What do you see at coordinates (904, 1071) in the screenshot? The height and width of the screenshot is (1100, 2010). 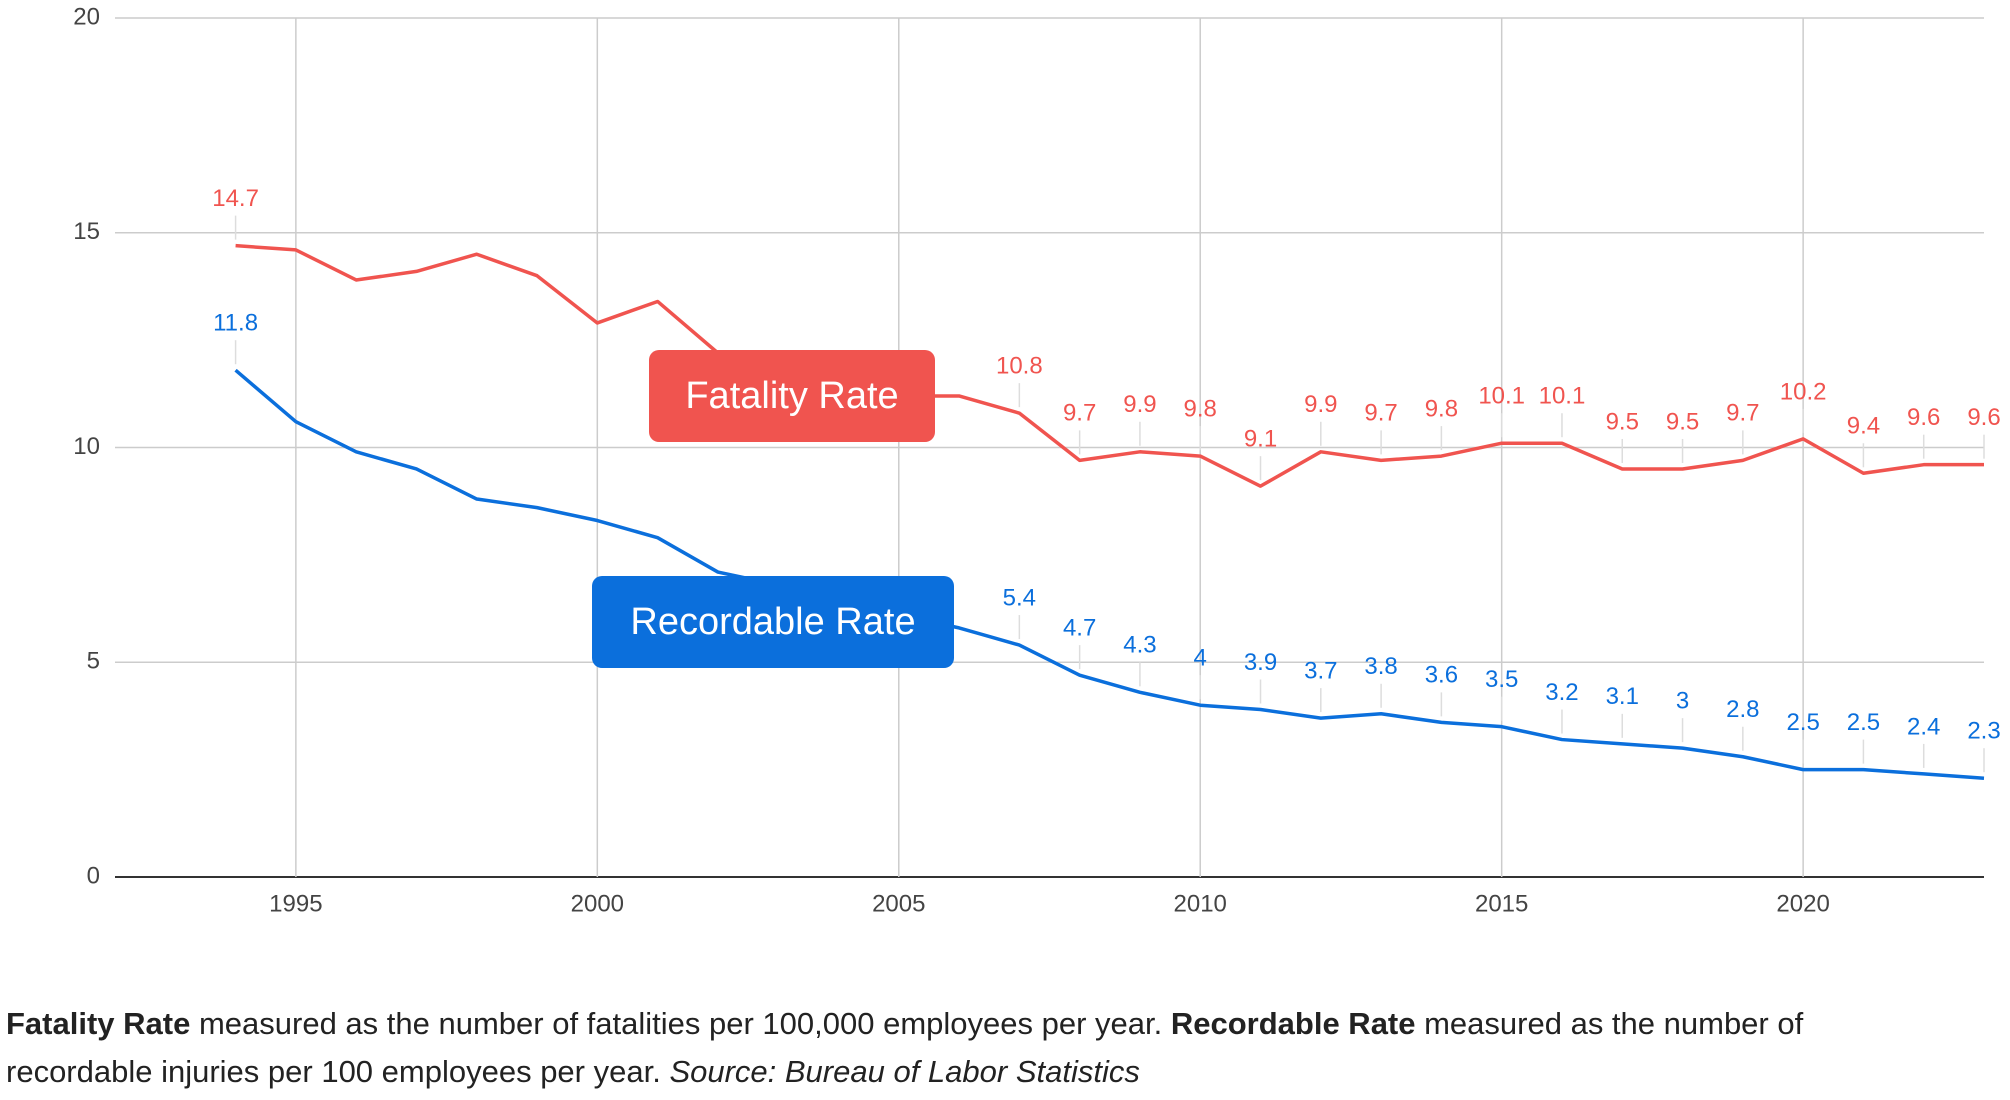 I see `caption-segment: Source: Bureau of Labor Statistics` at bounding box center [904, 1071].